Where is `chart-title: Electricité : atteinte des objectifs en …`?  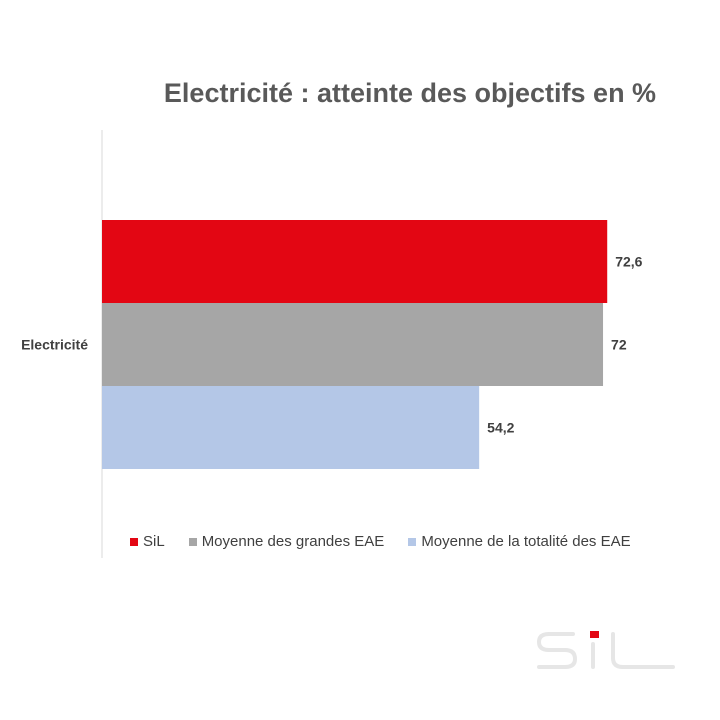
chart-title: Electricité : atteinte des objectifs en … is located at coordinates (410, 93).